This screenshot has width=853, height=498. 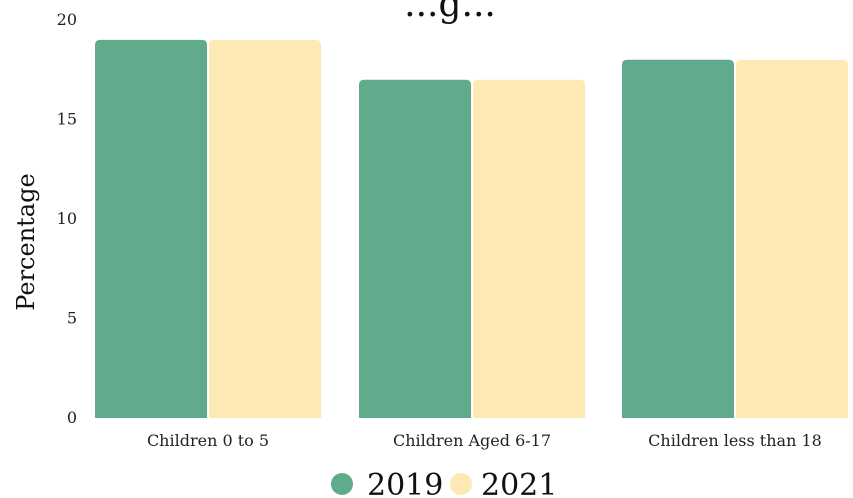 What do you see at coordinates (342, 484) in the screenshot?
I see `legend-marker-2019` at bounding box center [342, 484].